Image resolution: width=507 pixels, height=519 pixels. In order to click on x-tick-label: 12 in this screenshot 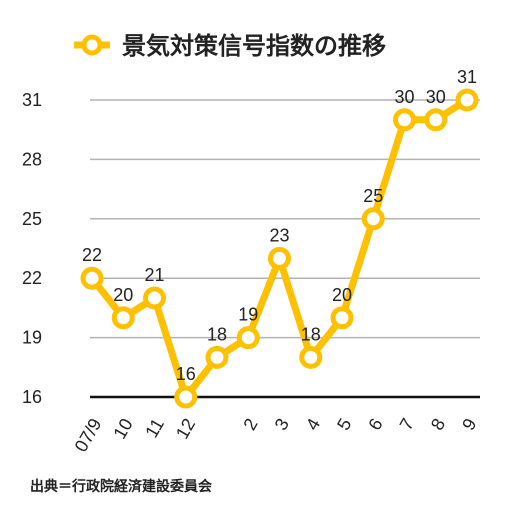, I will do `click(185, 428)`.